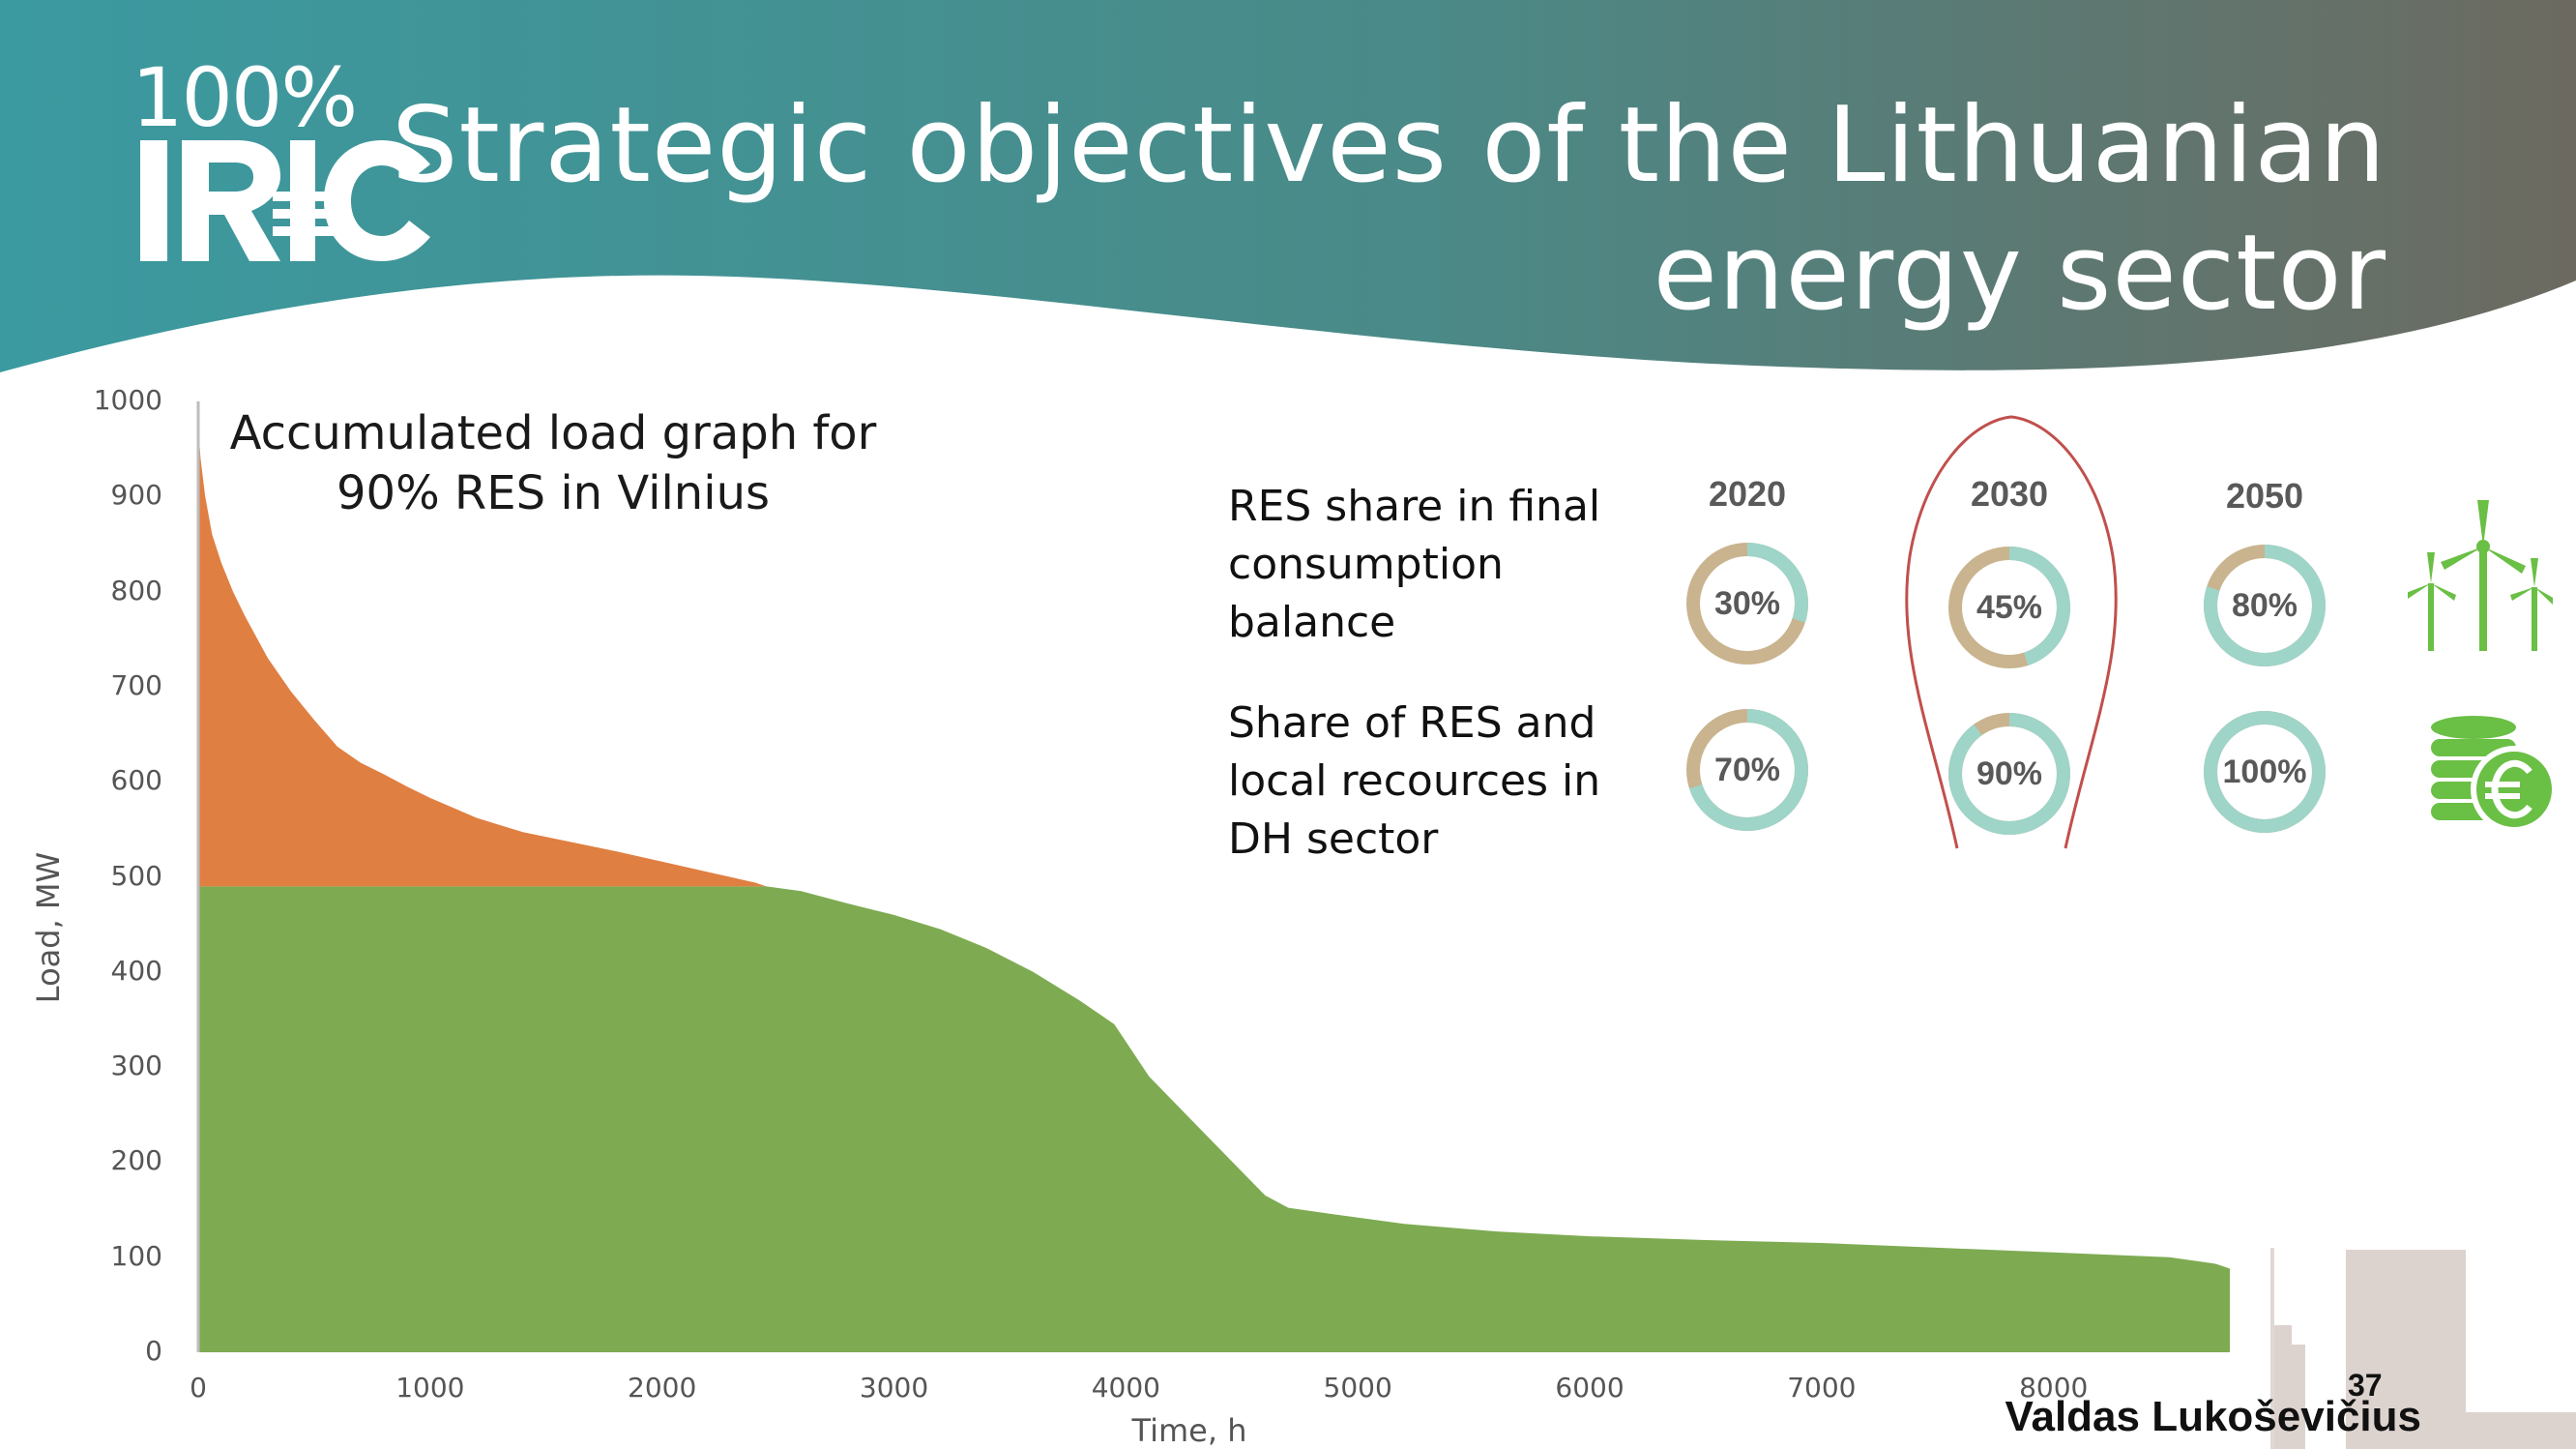  Describe the element at coordinates (136, 875) in the screenshot. I see `y-tick-label: 500` at that location.